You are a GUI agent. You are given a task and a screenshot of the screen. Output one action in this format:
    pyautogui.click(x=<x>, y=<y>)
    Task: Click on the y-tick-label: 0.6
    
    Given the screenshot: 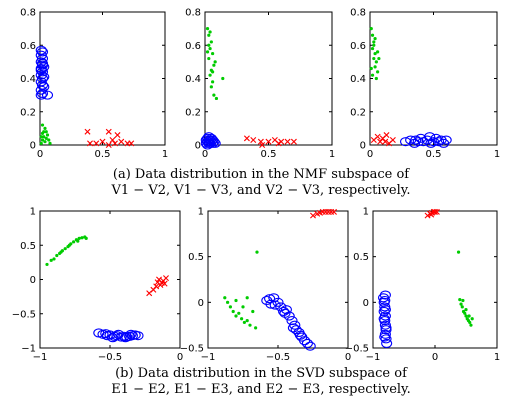 What is the action you would take?
    pyautogui.click(x=193, y=46)
    